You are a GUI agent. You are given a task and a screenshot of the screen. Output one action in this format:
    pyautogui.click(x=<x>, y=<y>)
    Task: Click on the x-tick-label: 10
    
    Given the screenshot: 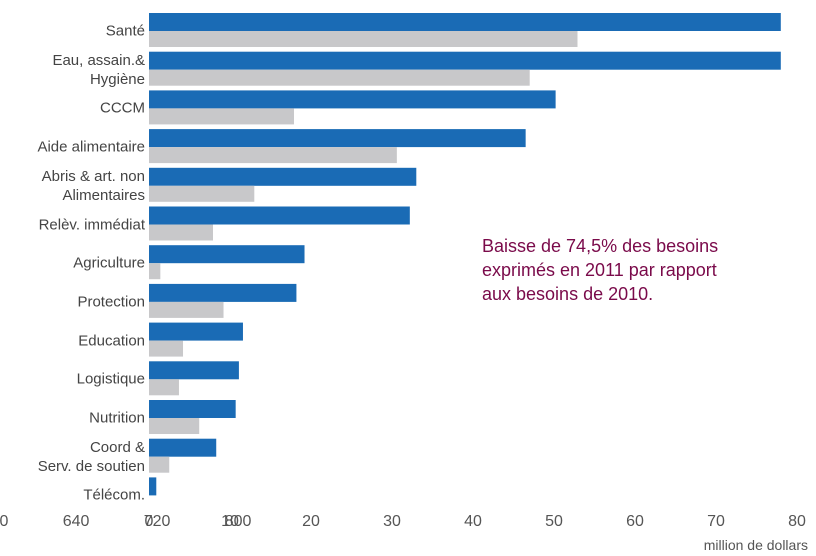 What is the action you would take?
    pyautogui.click(x=230, y=521)
    